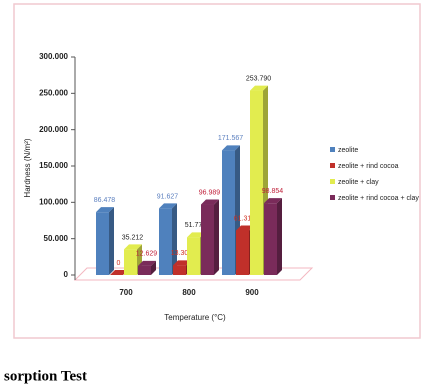  Describe the element at coordinates (66, 274) in the screenshot. I see `y-tick-label: 0` at that location.